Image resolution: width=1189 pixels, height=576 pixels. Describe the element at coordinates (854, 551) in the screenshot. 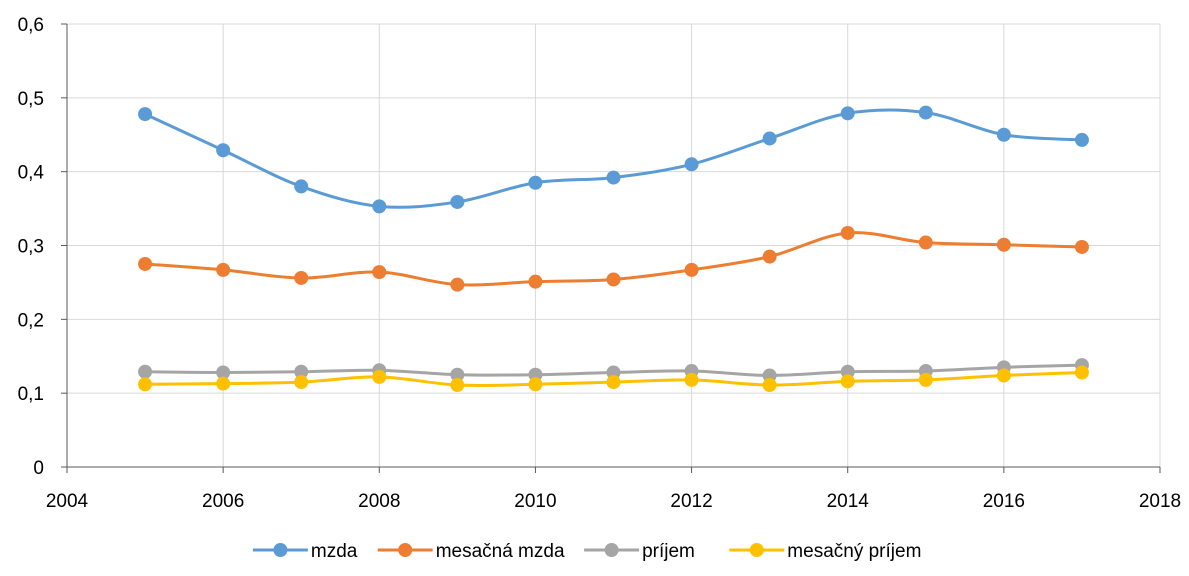

I see `legend-label: mesačný príjem` at that location.